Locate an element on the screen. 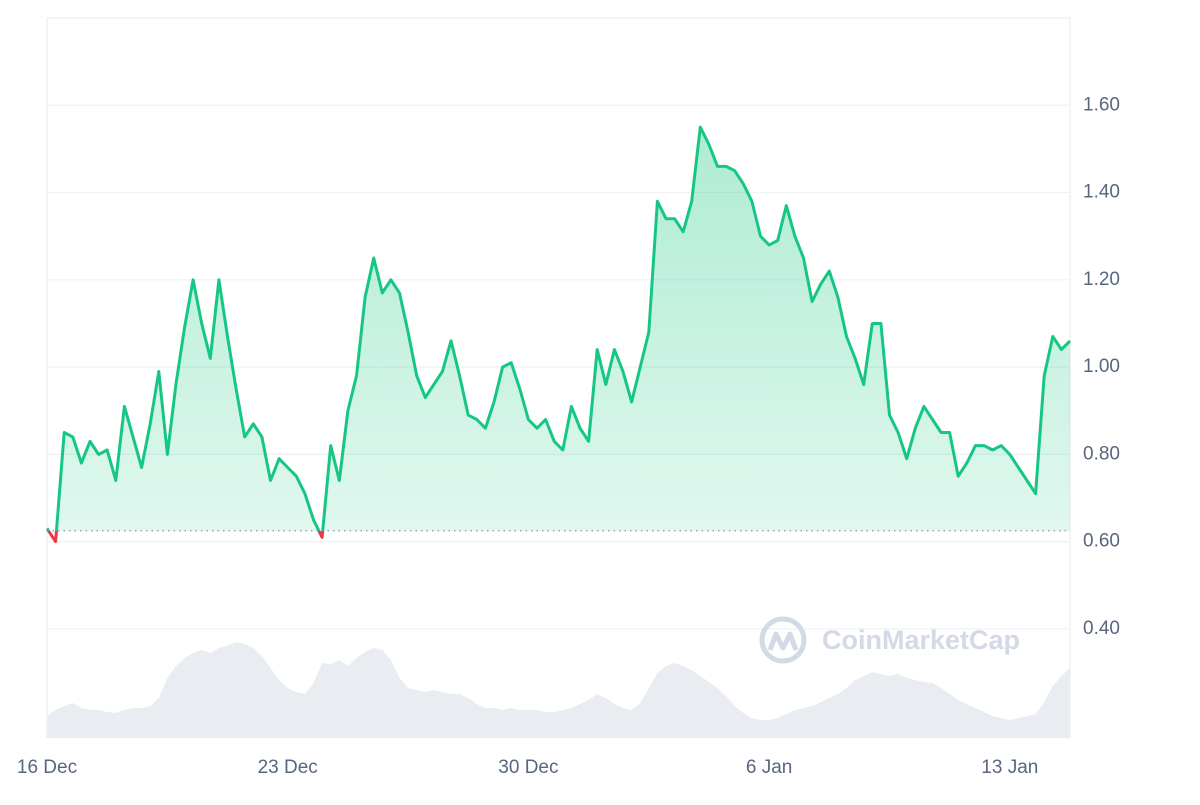 Image resolution: width=1200 pixels, height=805 pixels. watermark-logo-mark is located at coordinates (783, 641).